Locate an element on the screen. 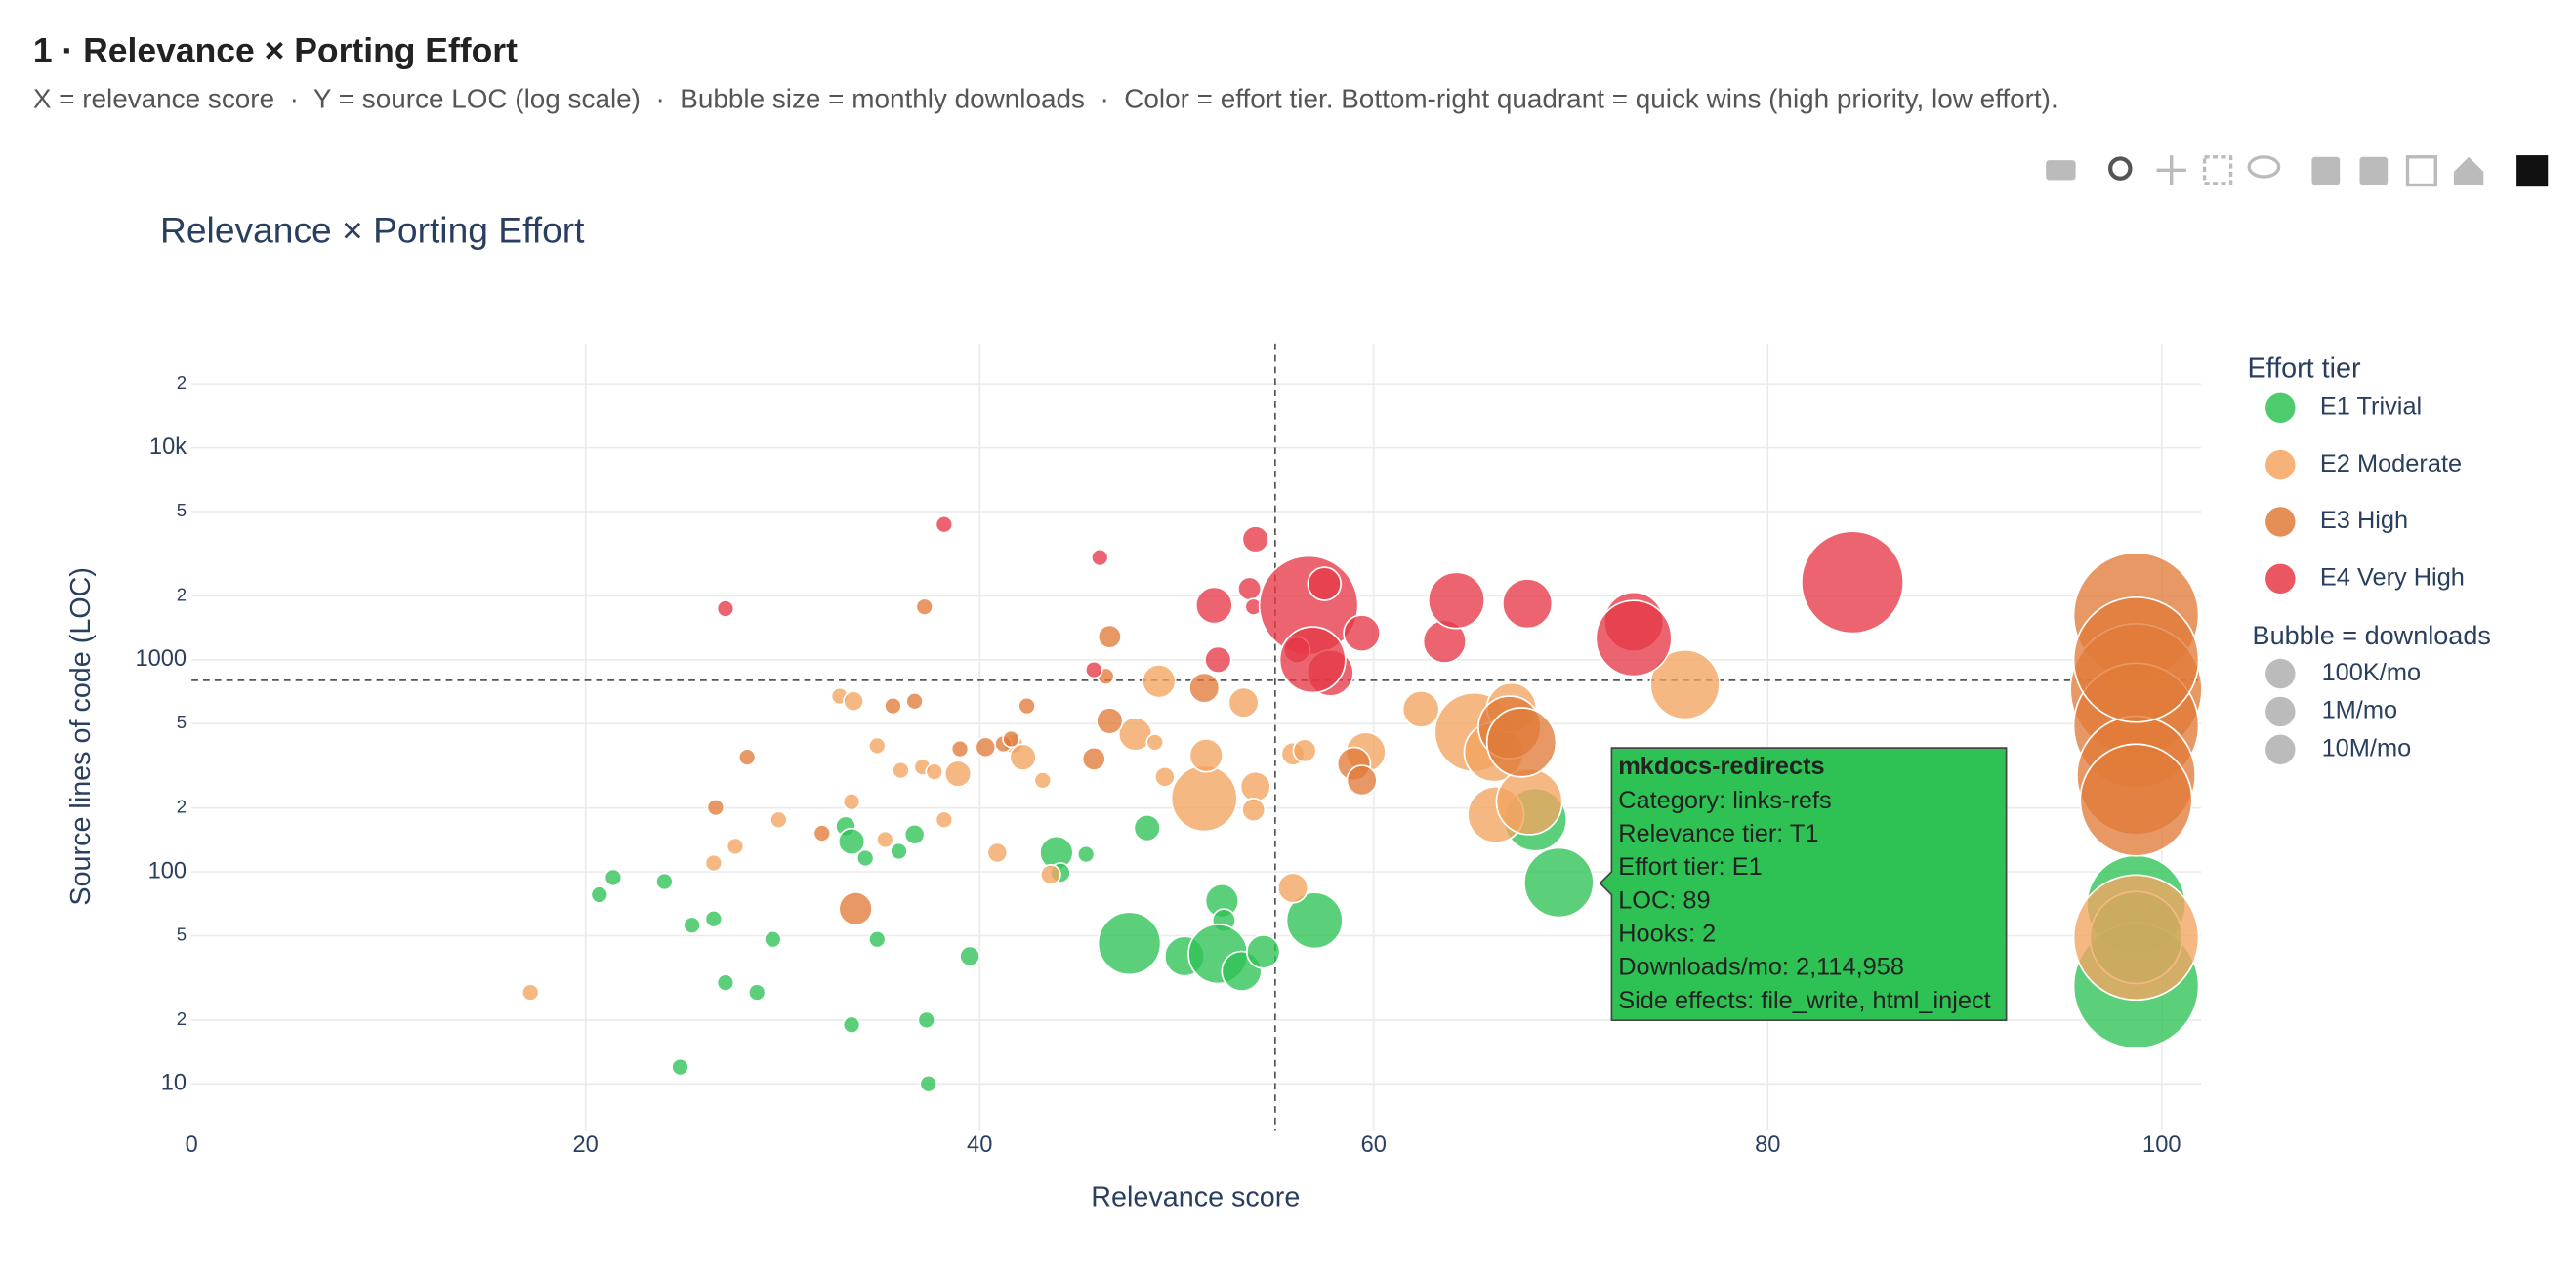  tooltip-line: Effort tier: E1 is located at coordinates (1690, 867).